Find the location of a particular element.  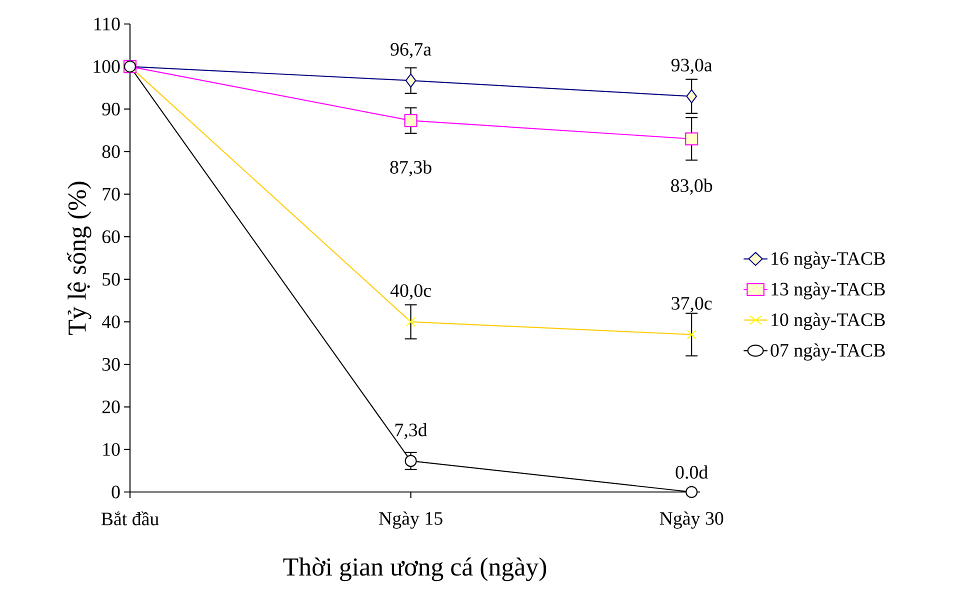

x-tick-label: Bắt đầu is located at coordinates (130, 518).